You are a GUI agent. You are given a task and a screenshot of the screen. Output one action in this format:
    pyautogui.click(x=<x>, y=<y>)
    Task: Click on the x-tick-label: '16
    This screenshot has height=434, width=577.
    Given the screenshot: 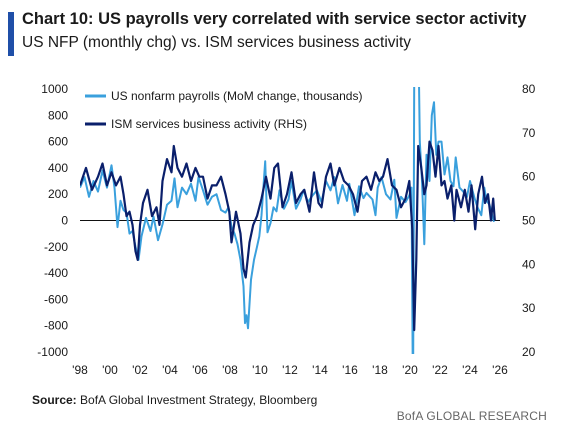 What is the action you would take?
    pyautogui.click(x=350, y=370)
    